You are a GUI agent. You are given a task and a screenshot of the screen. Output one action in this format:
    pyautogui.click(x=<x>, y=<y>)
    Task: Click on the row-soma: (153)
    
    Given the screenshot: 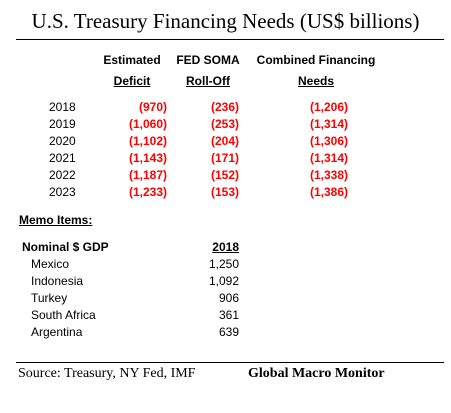 What is the action you would take?
    pyautogui.click(x=224, y=192)
    